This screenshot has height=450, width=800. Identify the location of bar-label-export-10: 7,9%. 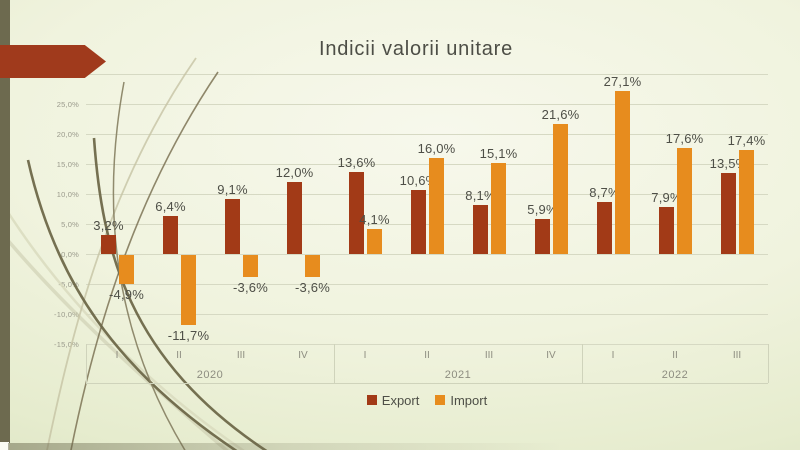
(666, 197).